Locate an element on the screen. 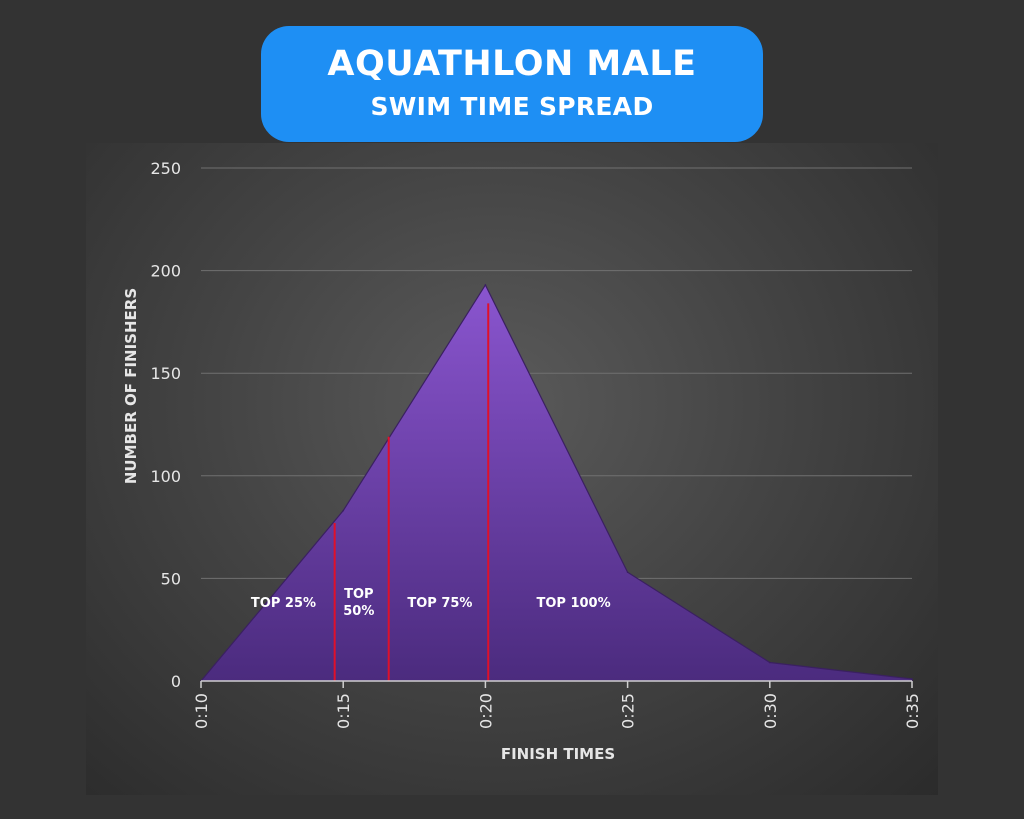  y-tick-label: 200 is located at coordinates (165, 271).